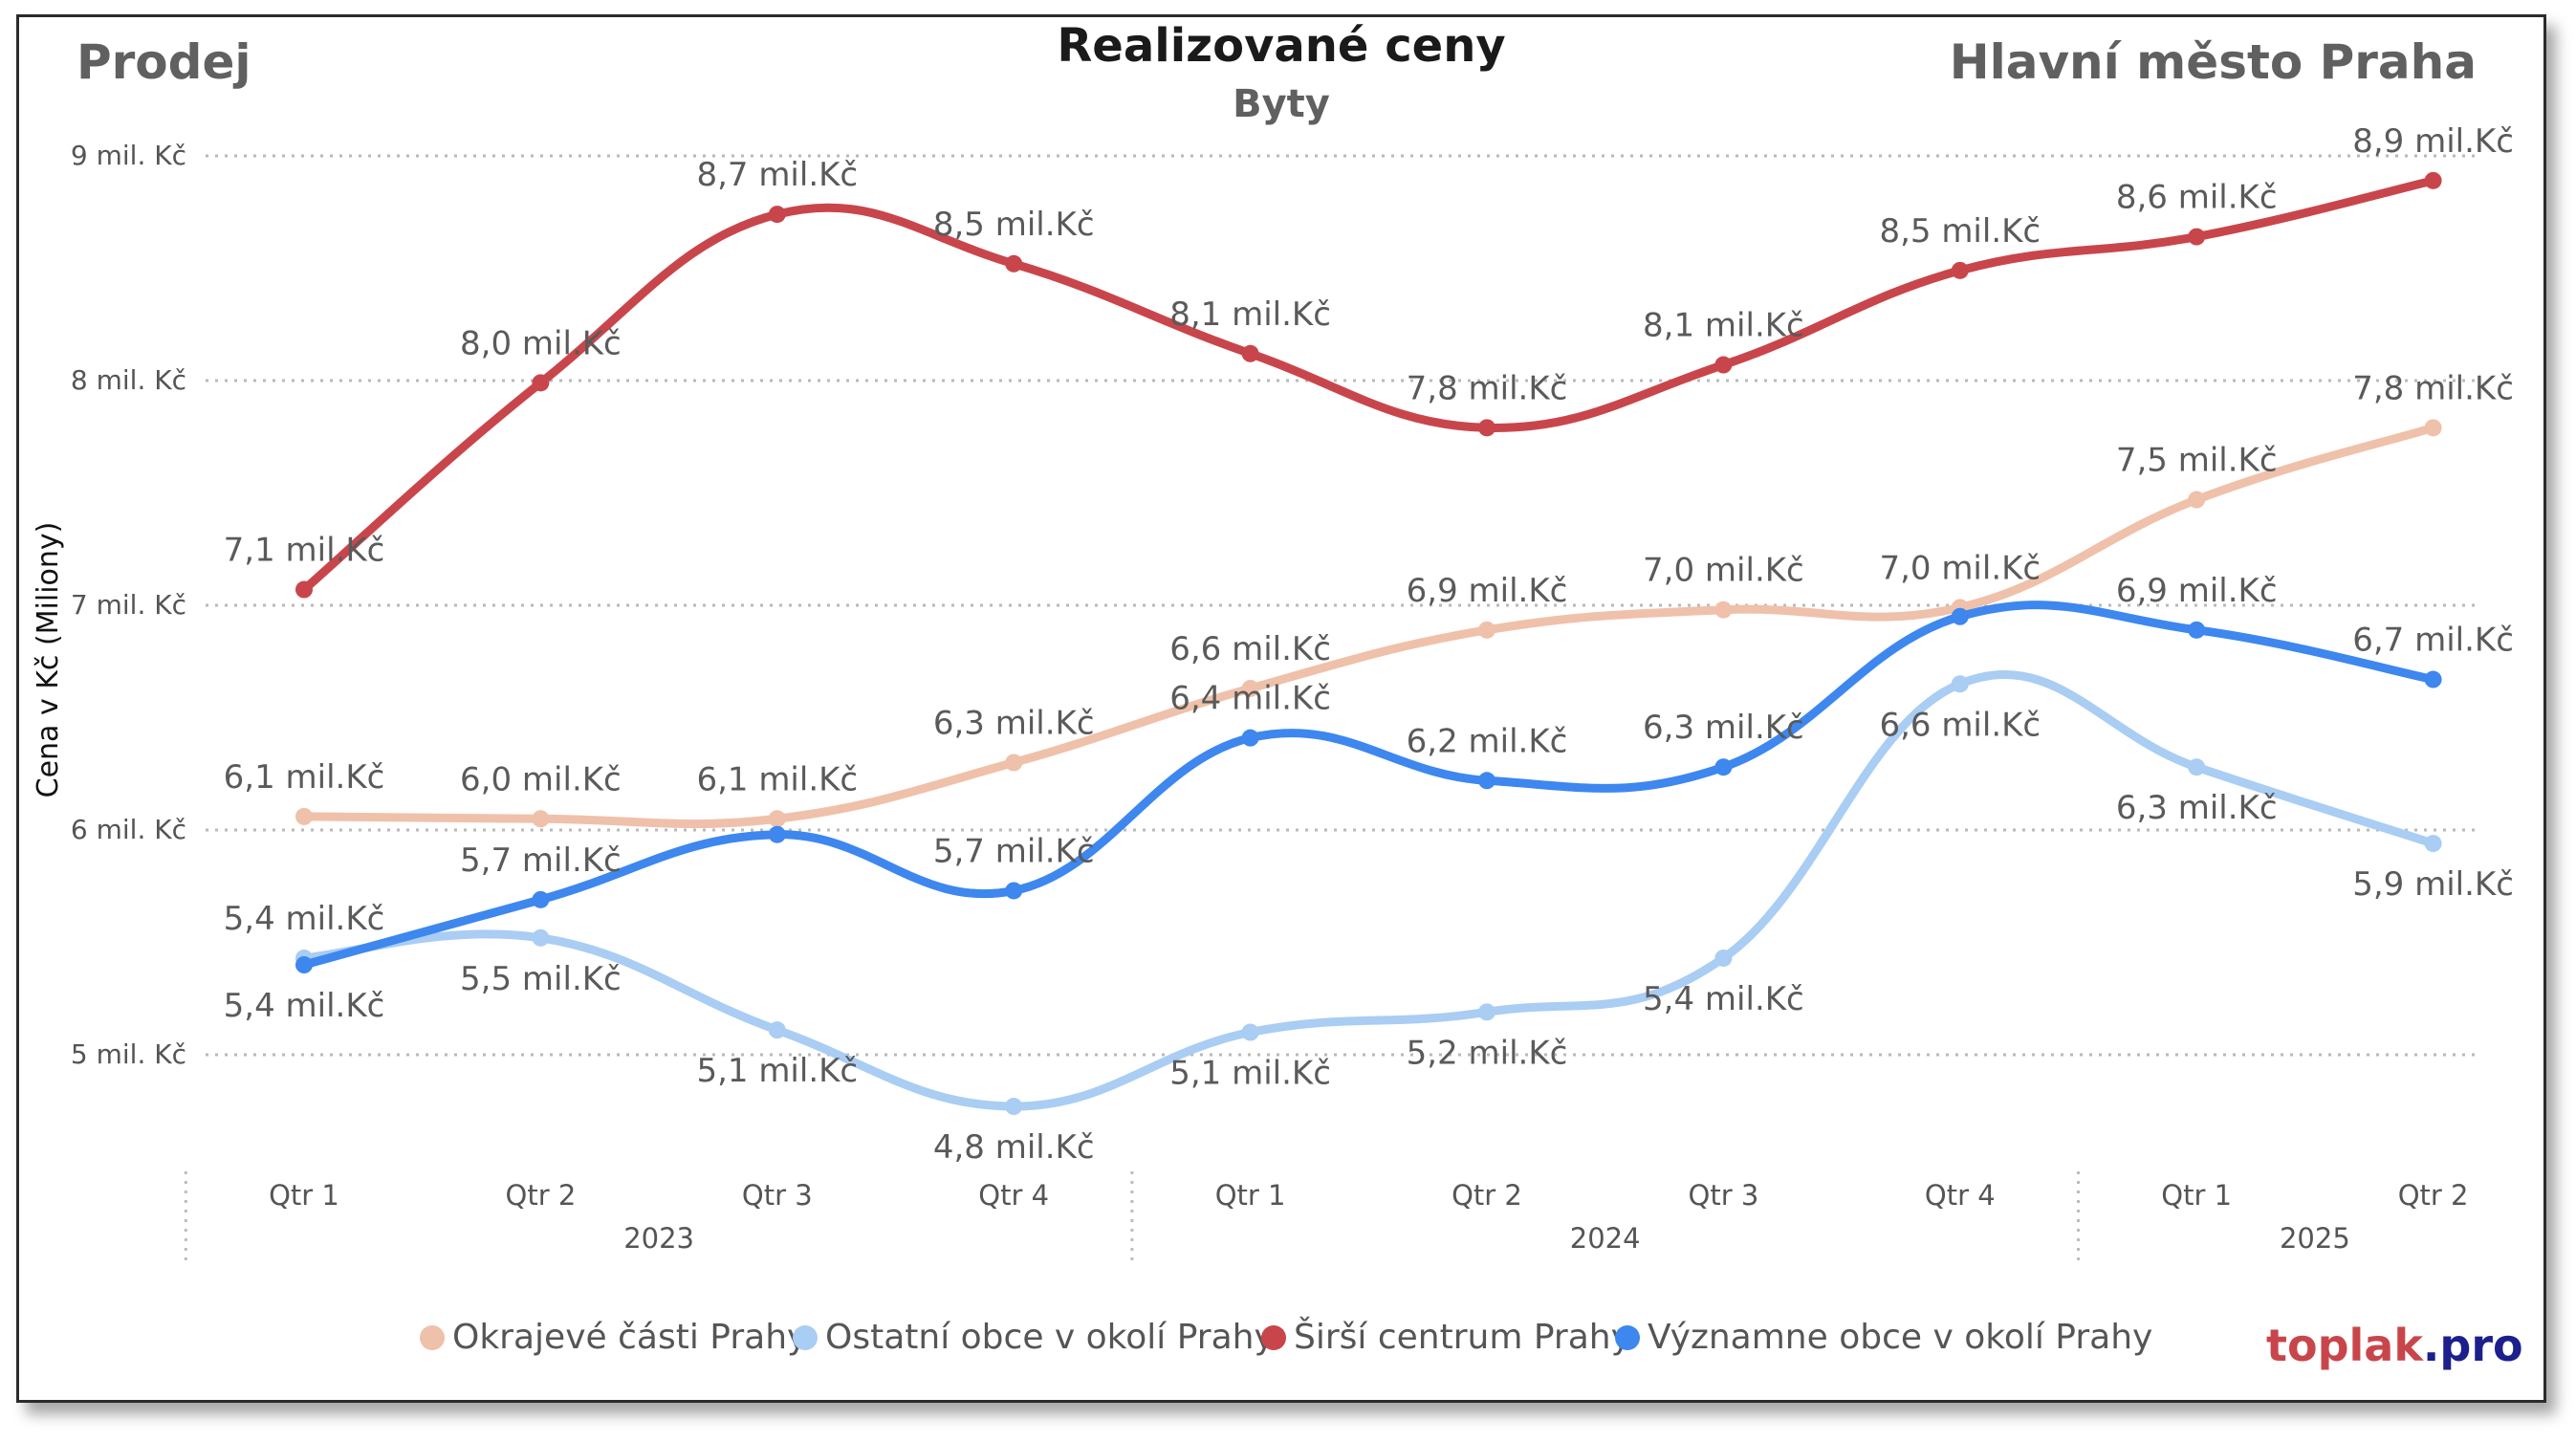 Image resolution: width=2576 pixels, height=1442 pixels. Describe the element at coordinates (128, 380) in the screenshot. I see `y-tick-label-8: 8 mil. Kč` at that location.